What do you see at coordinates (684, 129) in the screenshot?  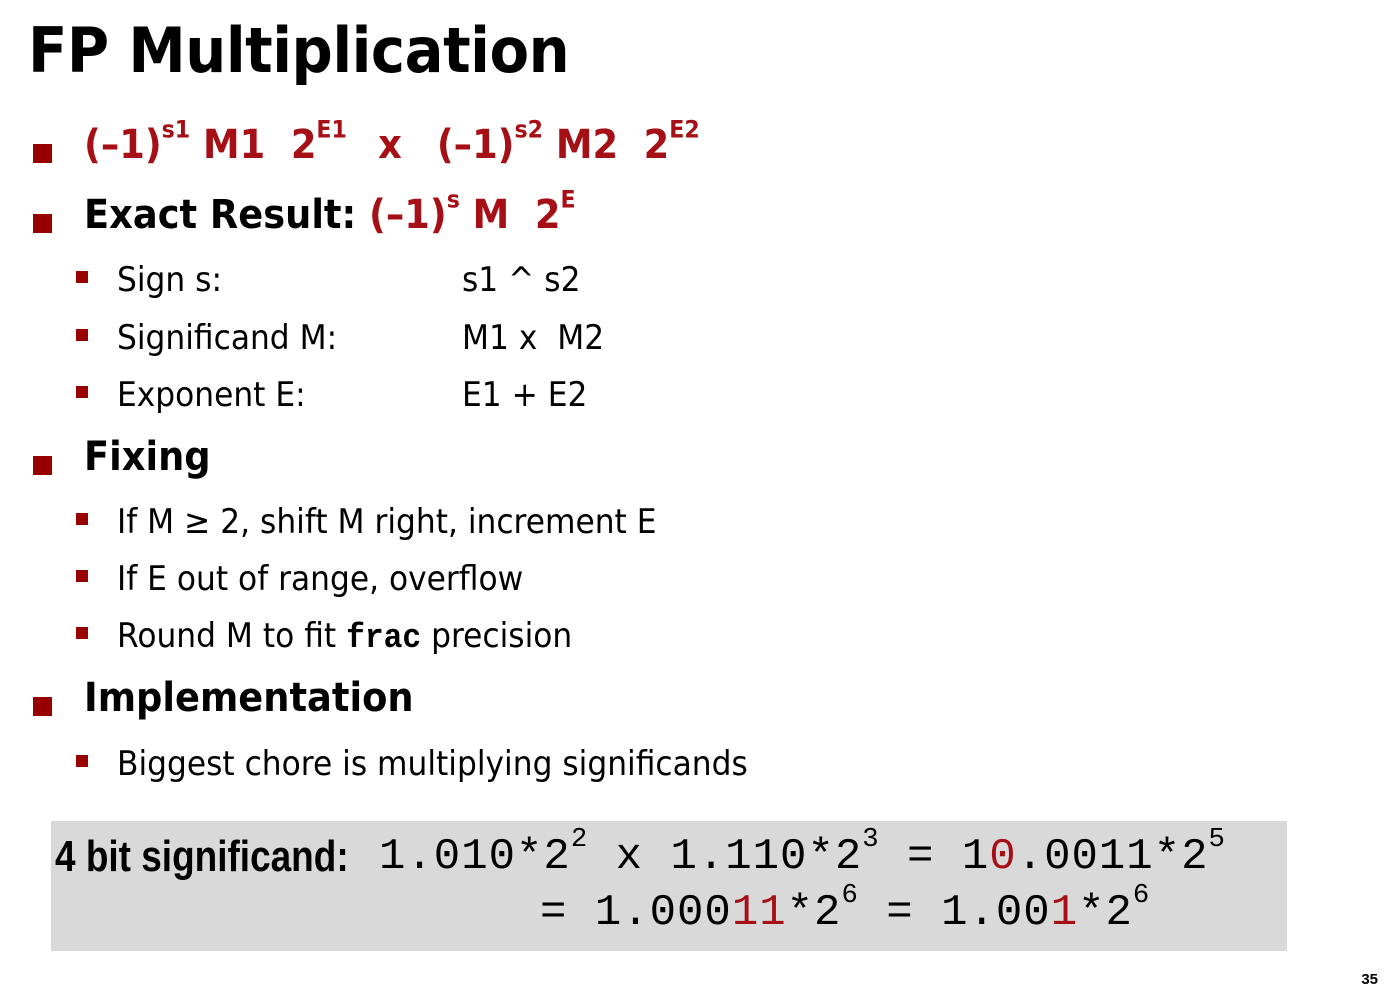 I see `formula-part2-exp: E2` at bounding box center [684, 129].